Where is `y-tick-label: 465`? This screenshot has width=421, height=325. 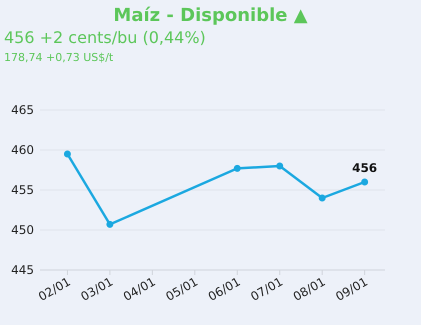
y-tick-label: 465 is located at coordinates (22, 110).